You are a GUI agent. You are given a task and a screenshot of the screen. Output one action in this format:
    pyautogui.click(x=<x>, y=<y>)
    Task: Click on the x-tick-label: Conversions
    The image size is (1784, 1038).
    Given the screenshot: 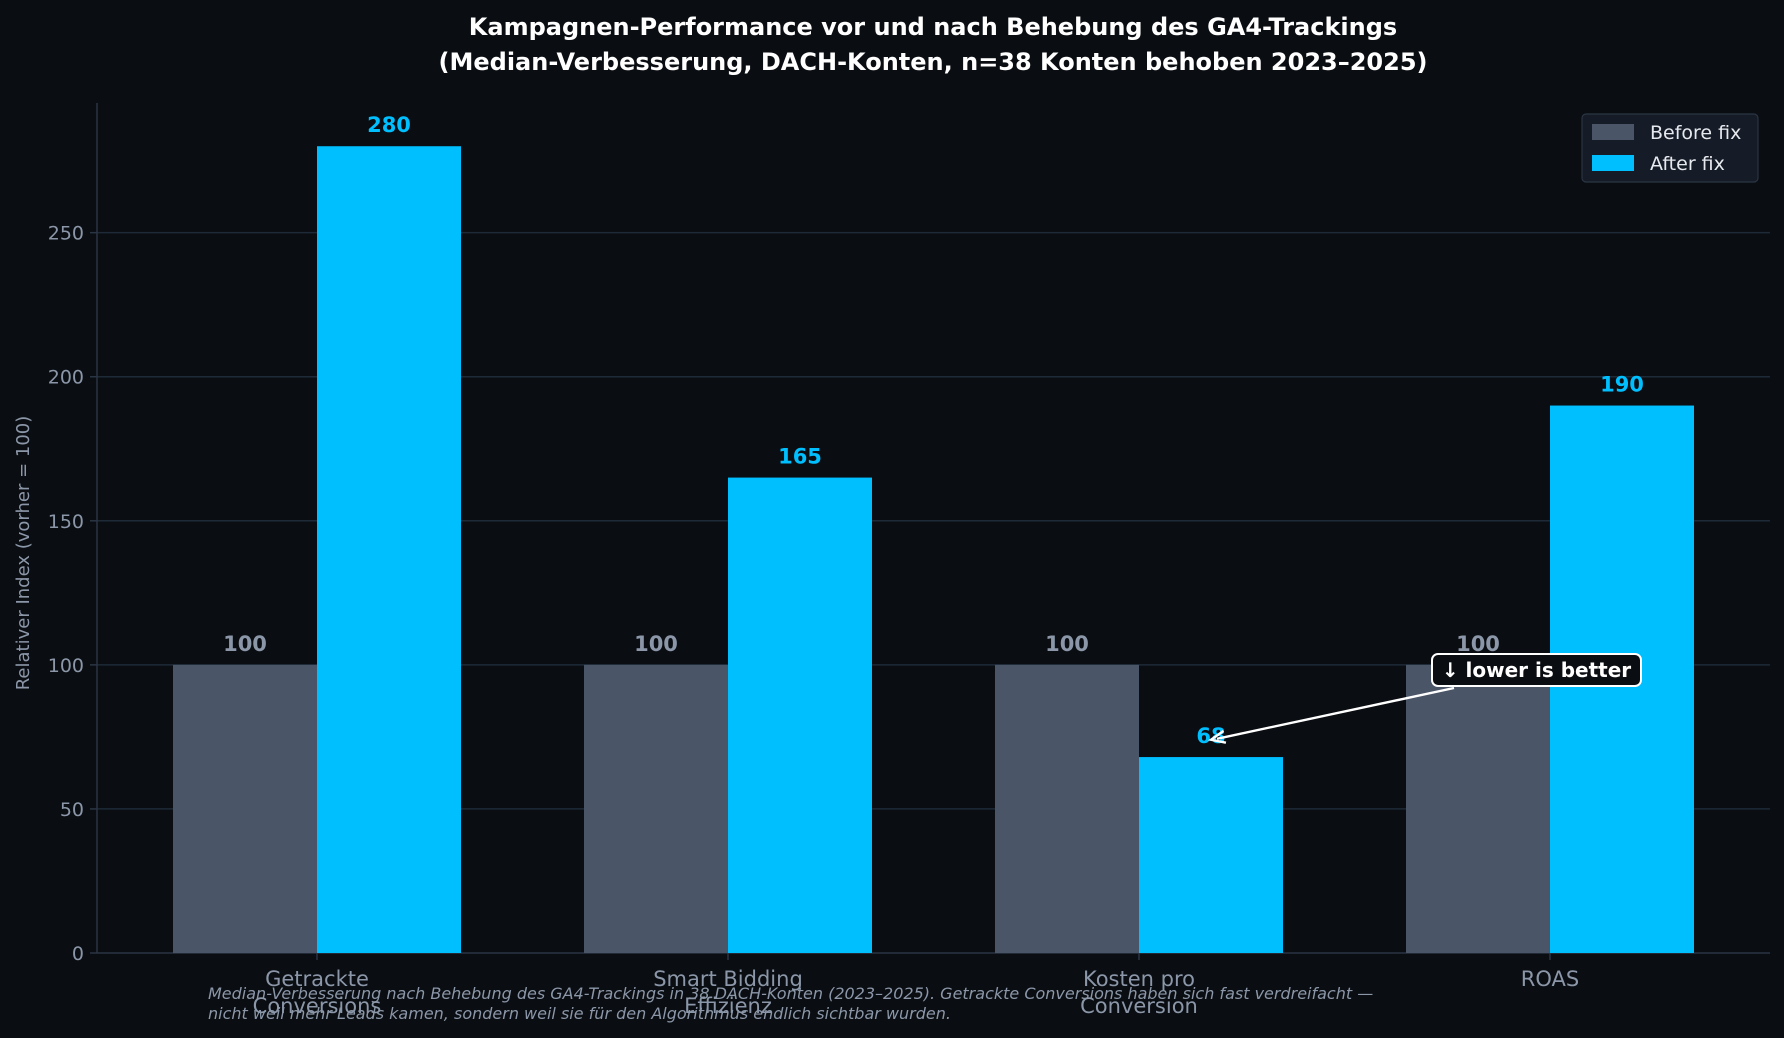 What is the action you would take?
    pyautogui.click(x=317, y=1006)
    